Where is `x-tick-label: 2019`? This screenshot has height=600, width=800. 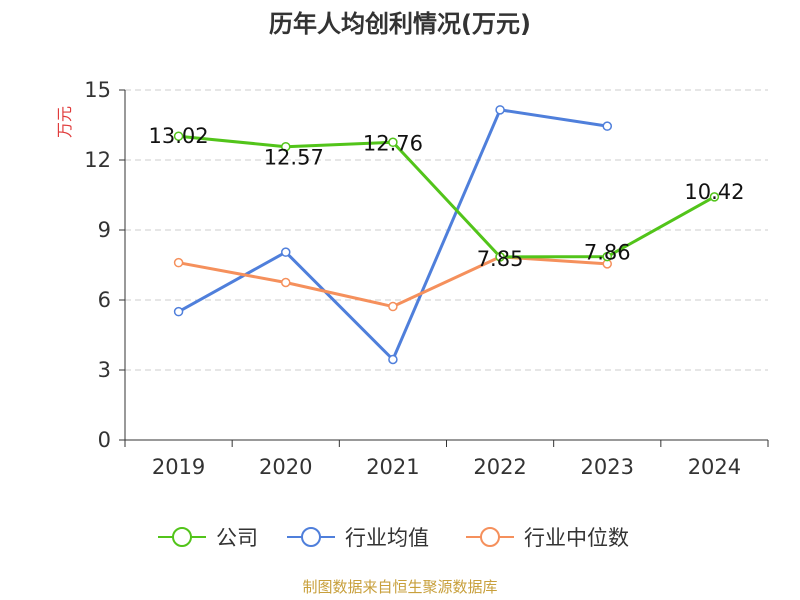
x-tick-label: 2019 is located at coordinates (178, 467).